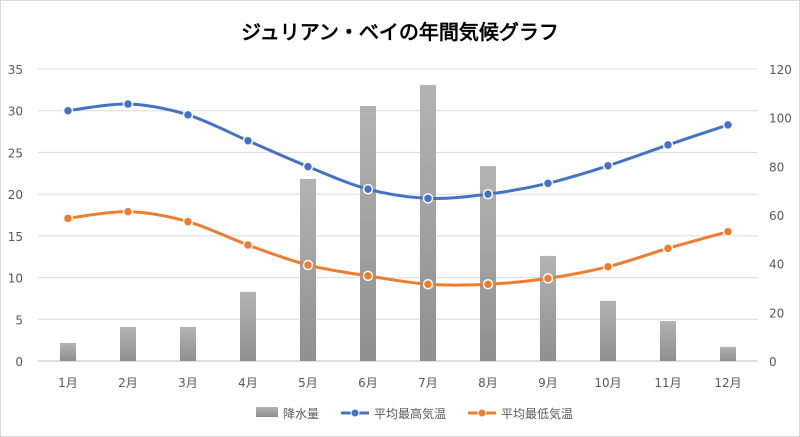 This screenshot has height=437, width=800. I want to click on x-tick-label: 3月, so click(188, 383).